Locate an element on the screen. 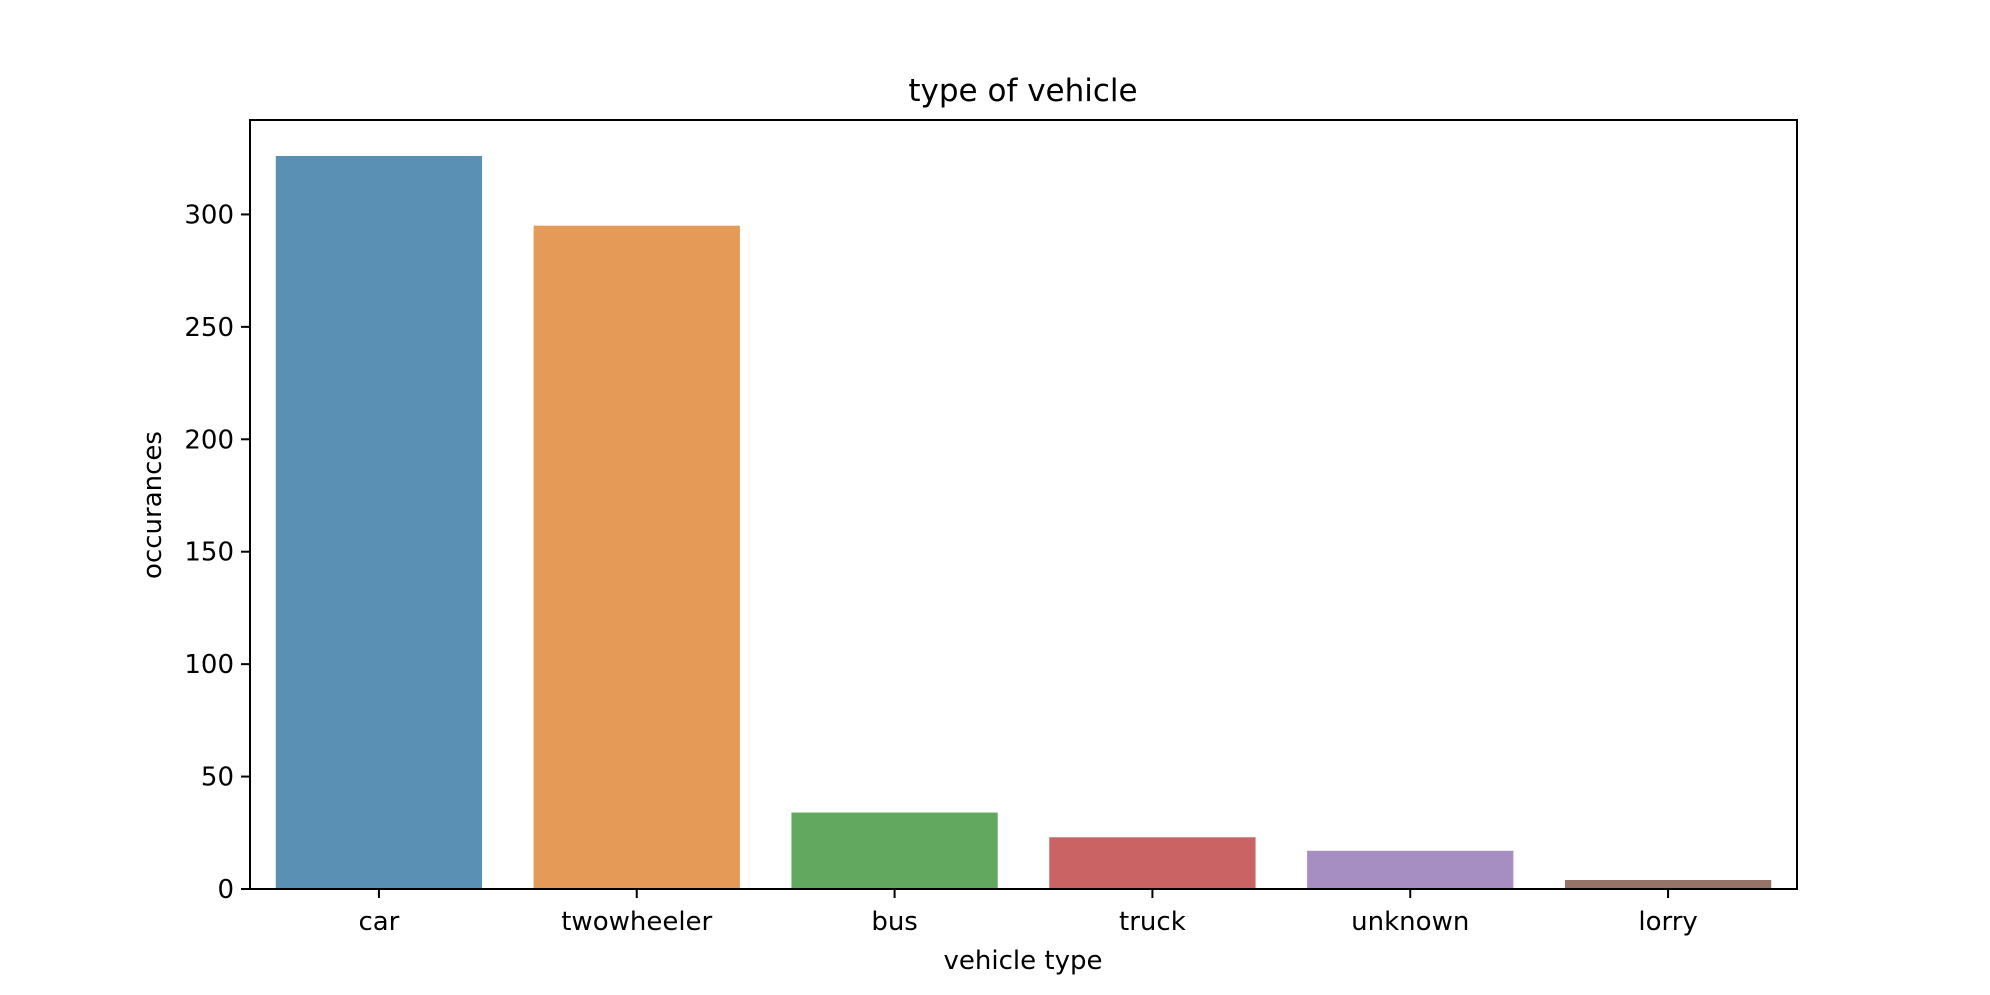 The height and width of the screenshot is (995, 1990). x-tick-label: lorry is located at coordinates (1667, 922).